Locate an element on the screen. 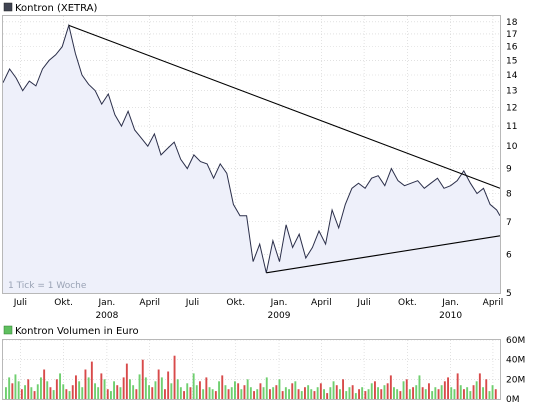 This screenshot has height=407, width=545. price-y-tick-label: 8 is located at coordinates (509, 194).